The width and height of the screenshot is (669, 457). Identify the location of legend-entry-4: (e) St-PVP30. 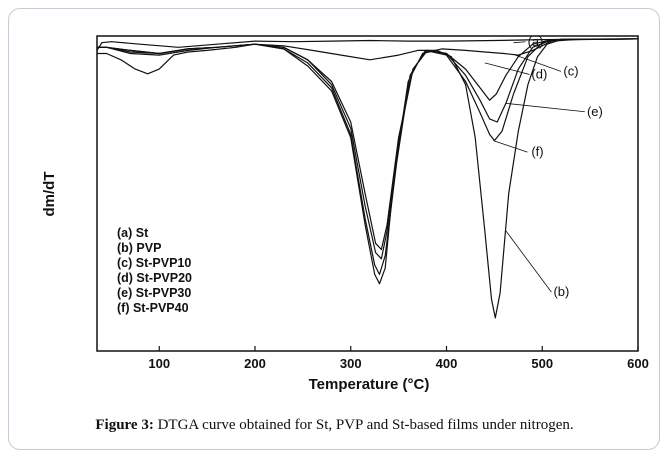
(154, 293).